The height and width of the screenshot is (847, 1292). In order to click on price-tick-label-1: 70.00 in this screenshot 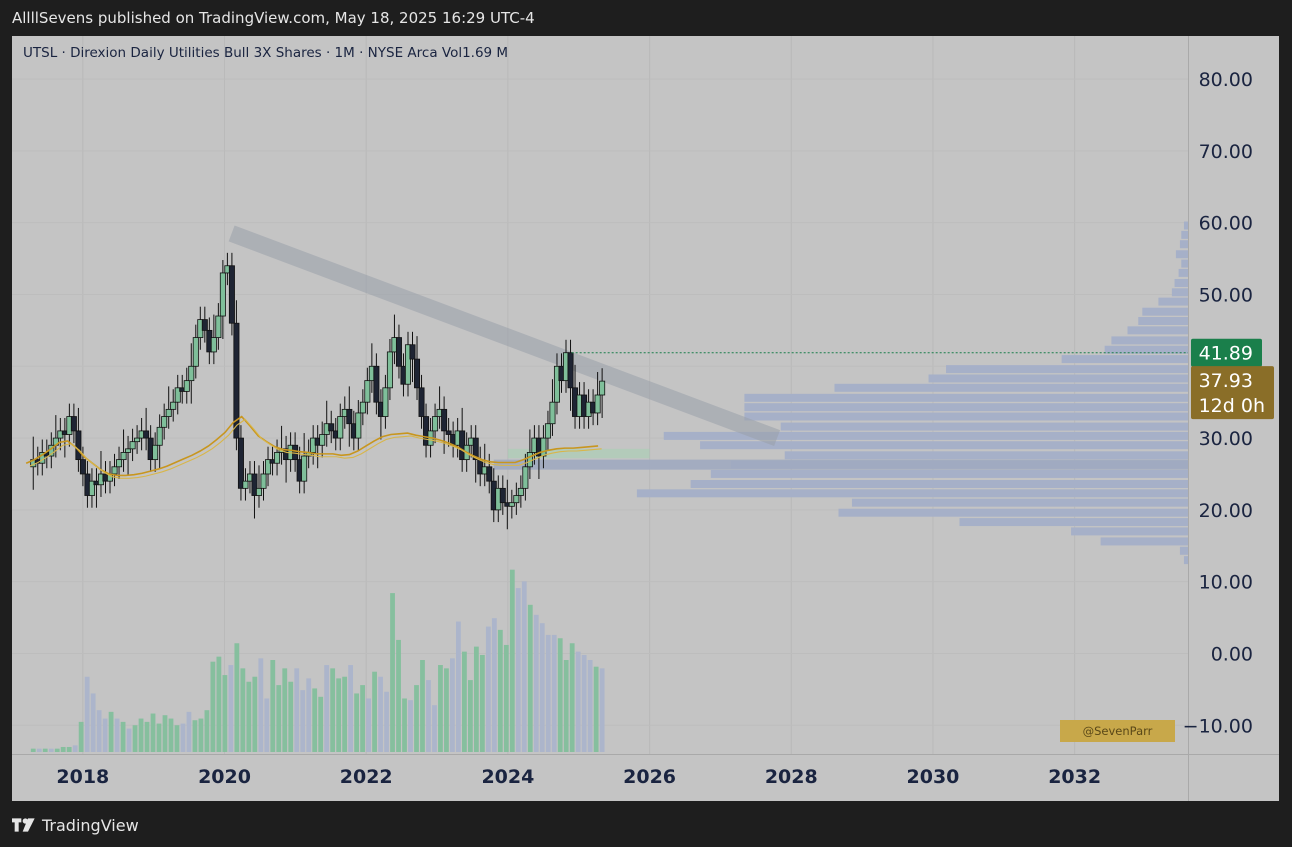, I will do `click(1226, 152)`.